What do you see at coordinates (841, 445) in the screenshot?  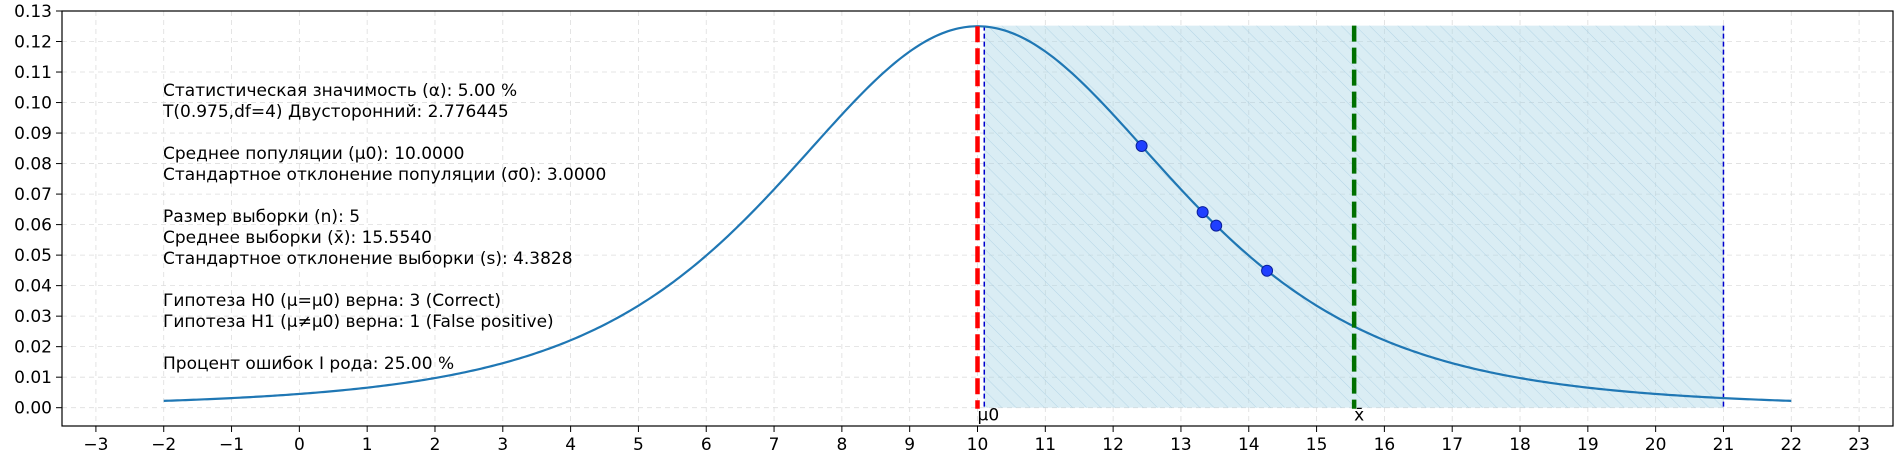 I see `x-tick-label: 8` at bounding box center [841, 445].